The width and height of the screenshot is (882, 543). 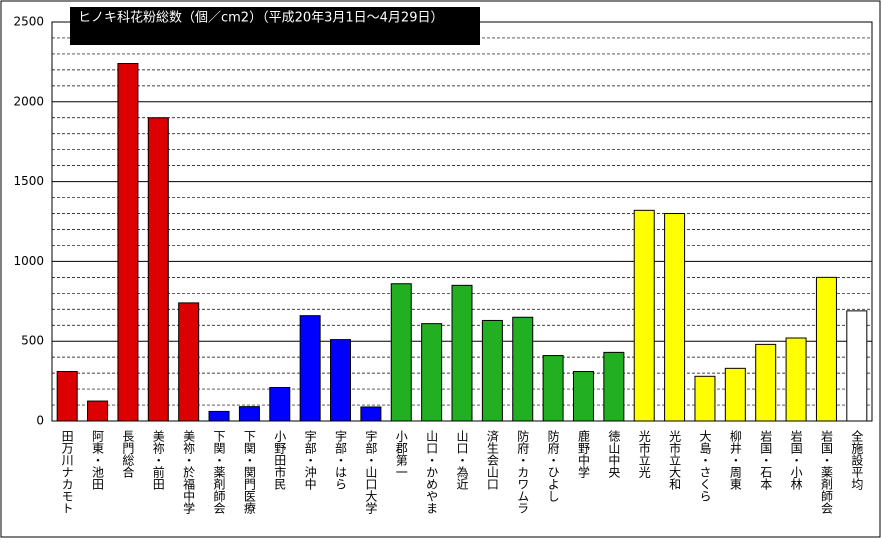 I want to click on x-tick-label: 鹿野中学, so click(x=583, y=453).